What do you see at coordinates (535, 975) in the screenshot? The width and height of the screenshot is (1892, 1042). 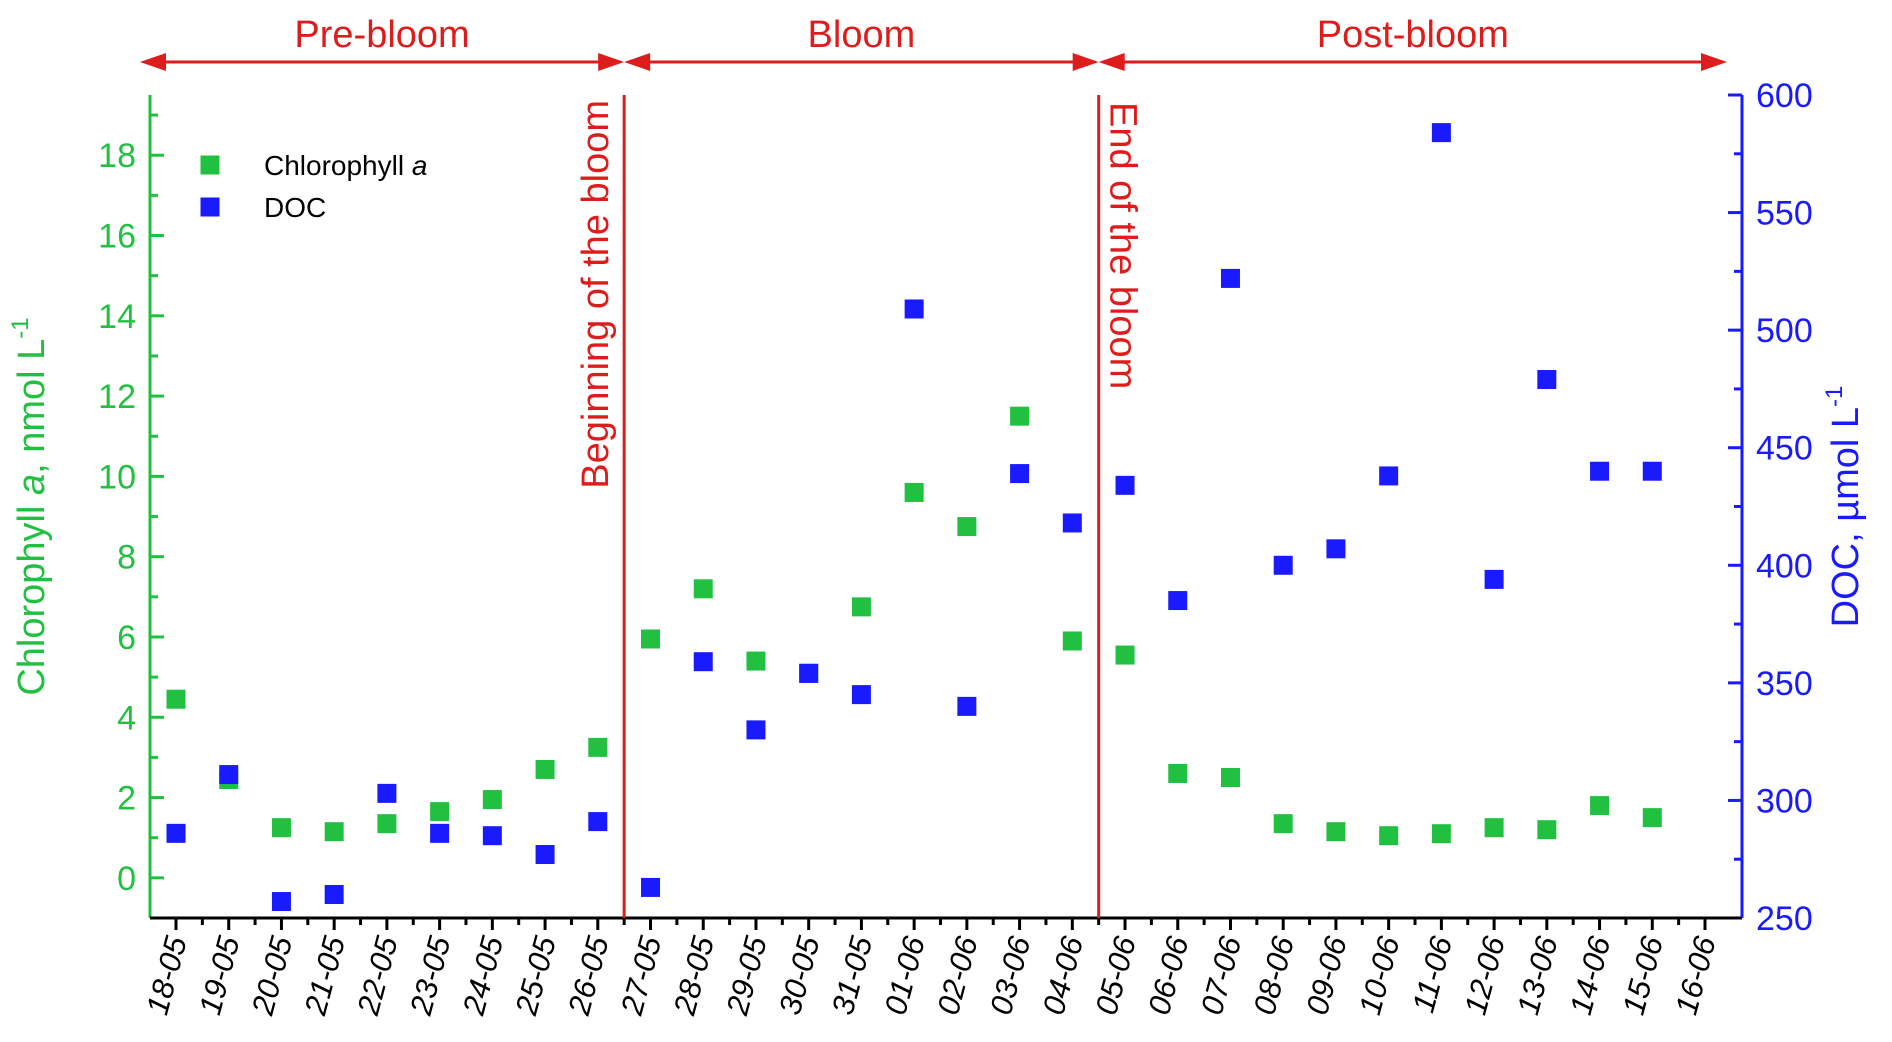 I see `x-tick-label: 25-05` at bounding box center [535, 975].